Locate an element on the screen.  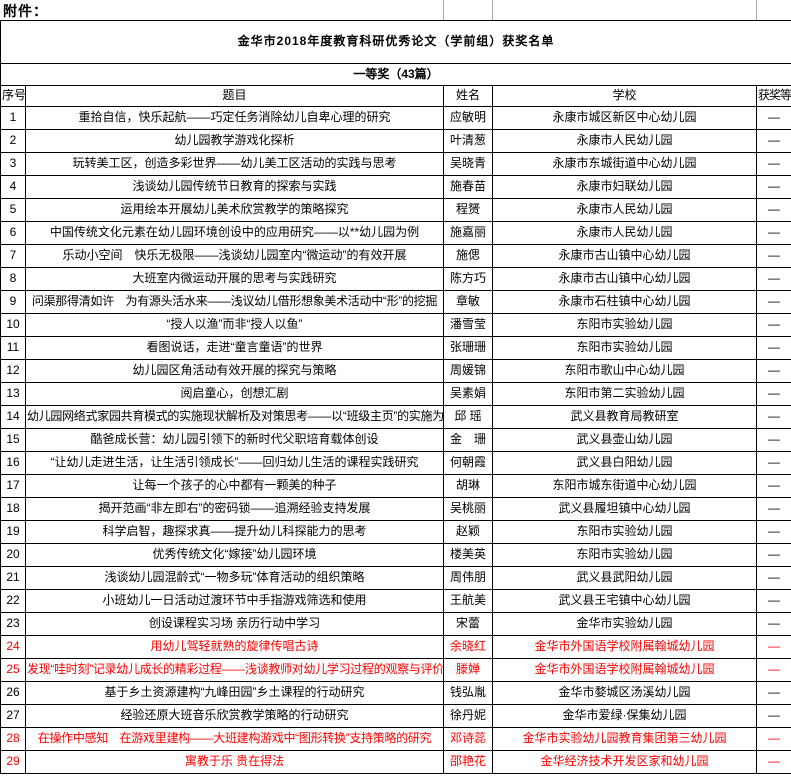
row-number: 20 is located at coordinates (13, 555).